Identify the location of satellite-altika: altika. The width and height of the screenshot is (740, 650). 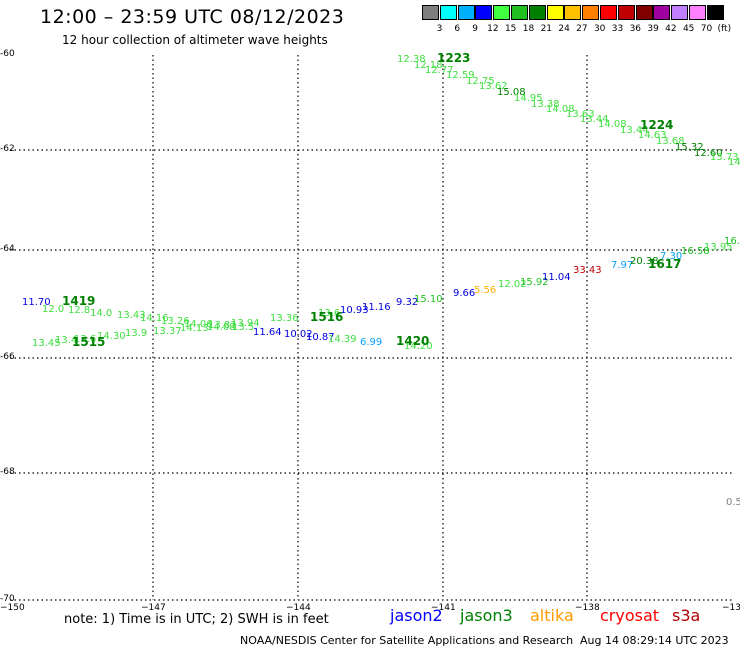
(552, 615).